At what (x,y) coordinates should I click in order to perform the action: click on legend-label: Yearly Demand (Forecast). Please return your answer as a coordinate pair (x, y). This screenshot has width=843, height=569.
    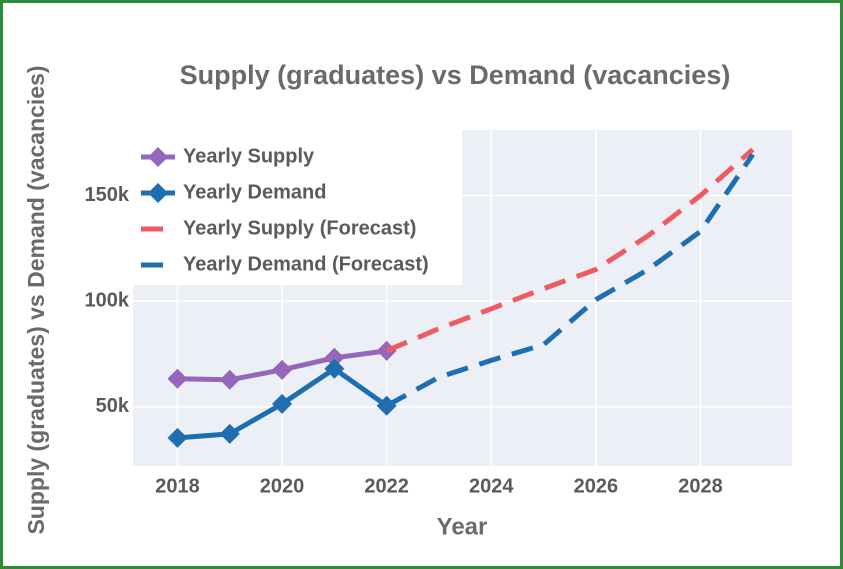
    Looking at the image, I should click on (306, 264).